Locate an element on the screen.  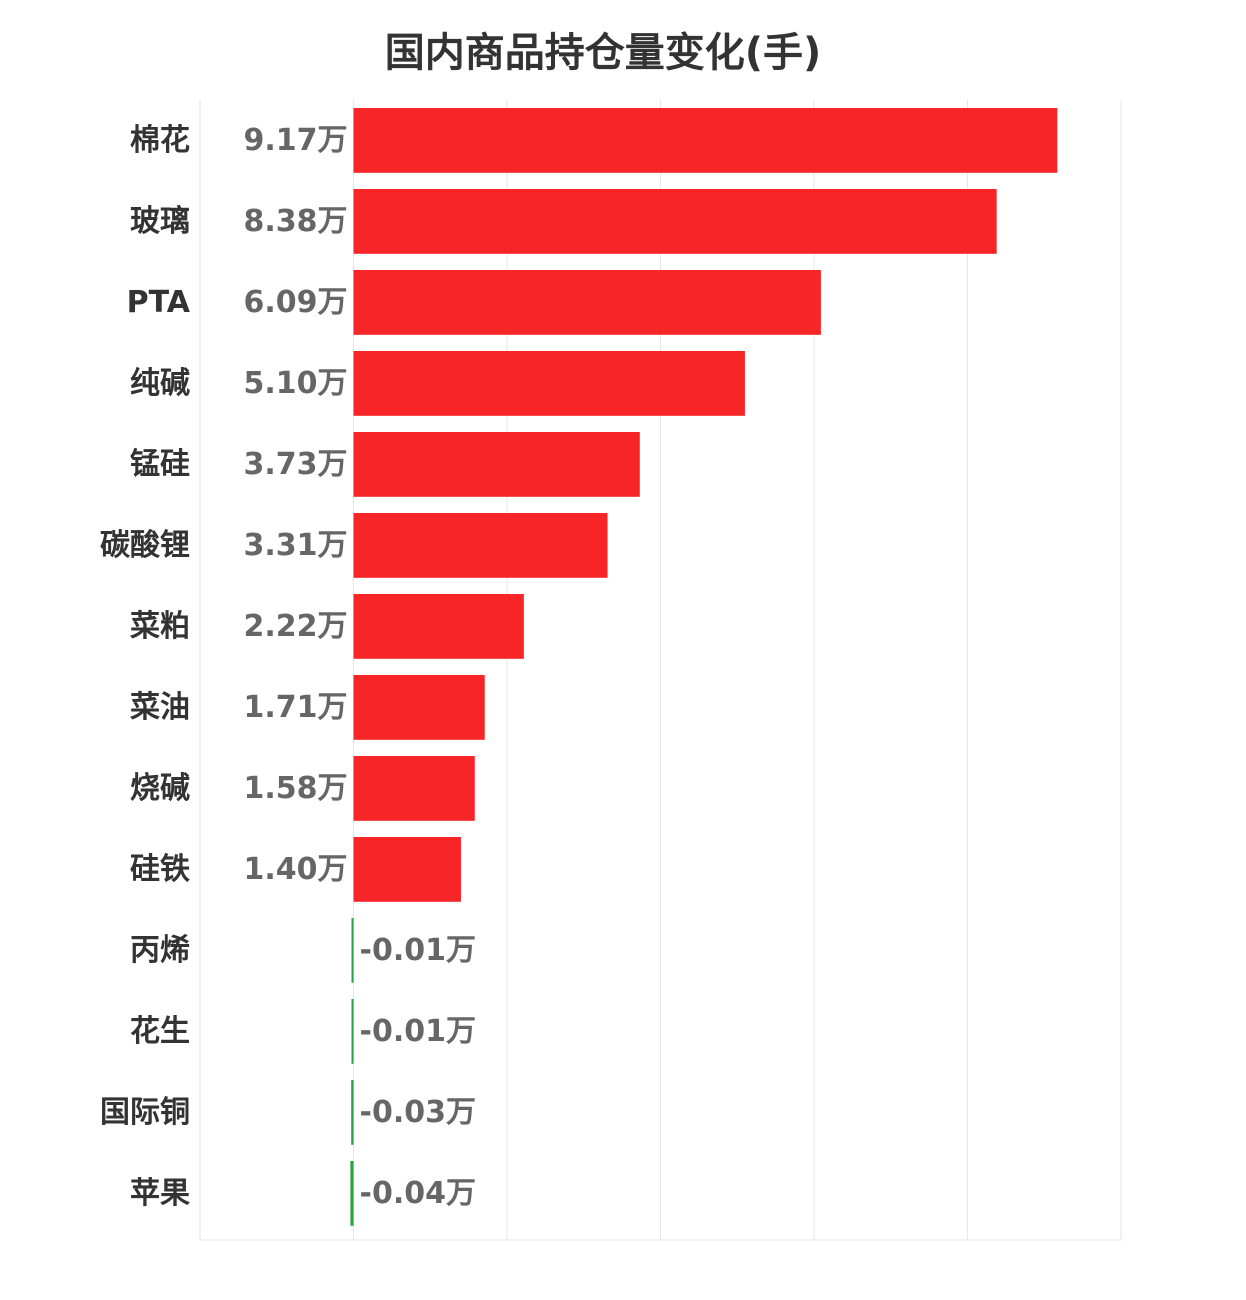
category-label: 硅铁 is located at coordinates (160, 869).